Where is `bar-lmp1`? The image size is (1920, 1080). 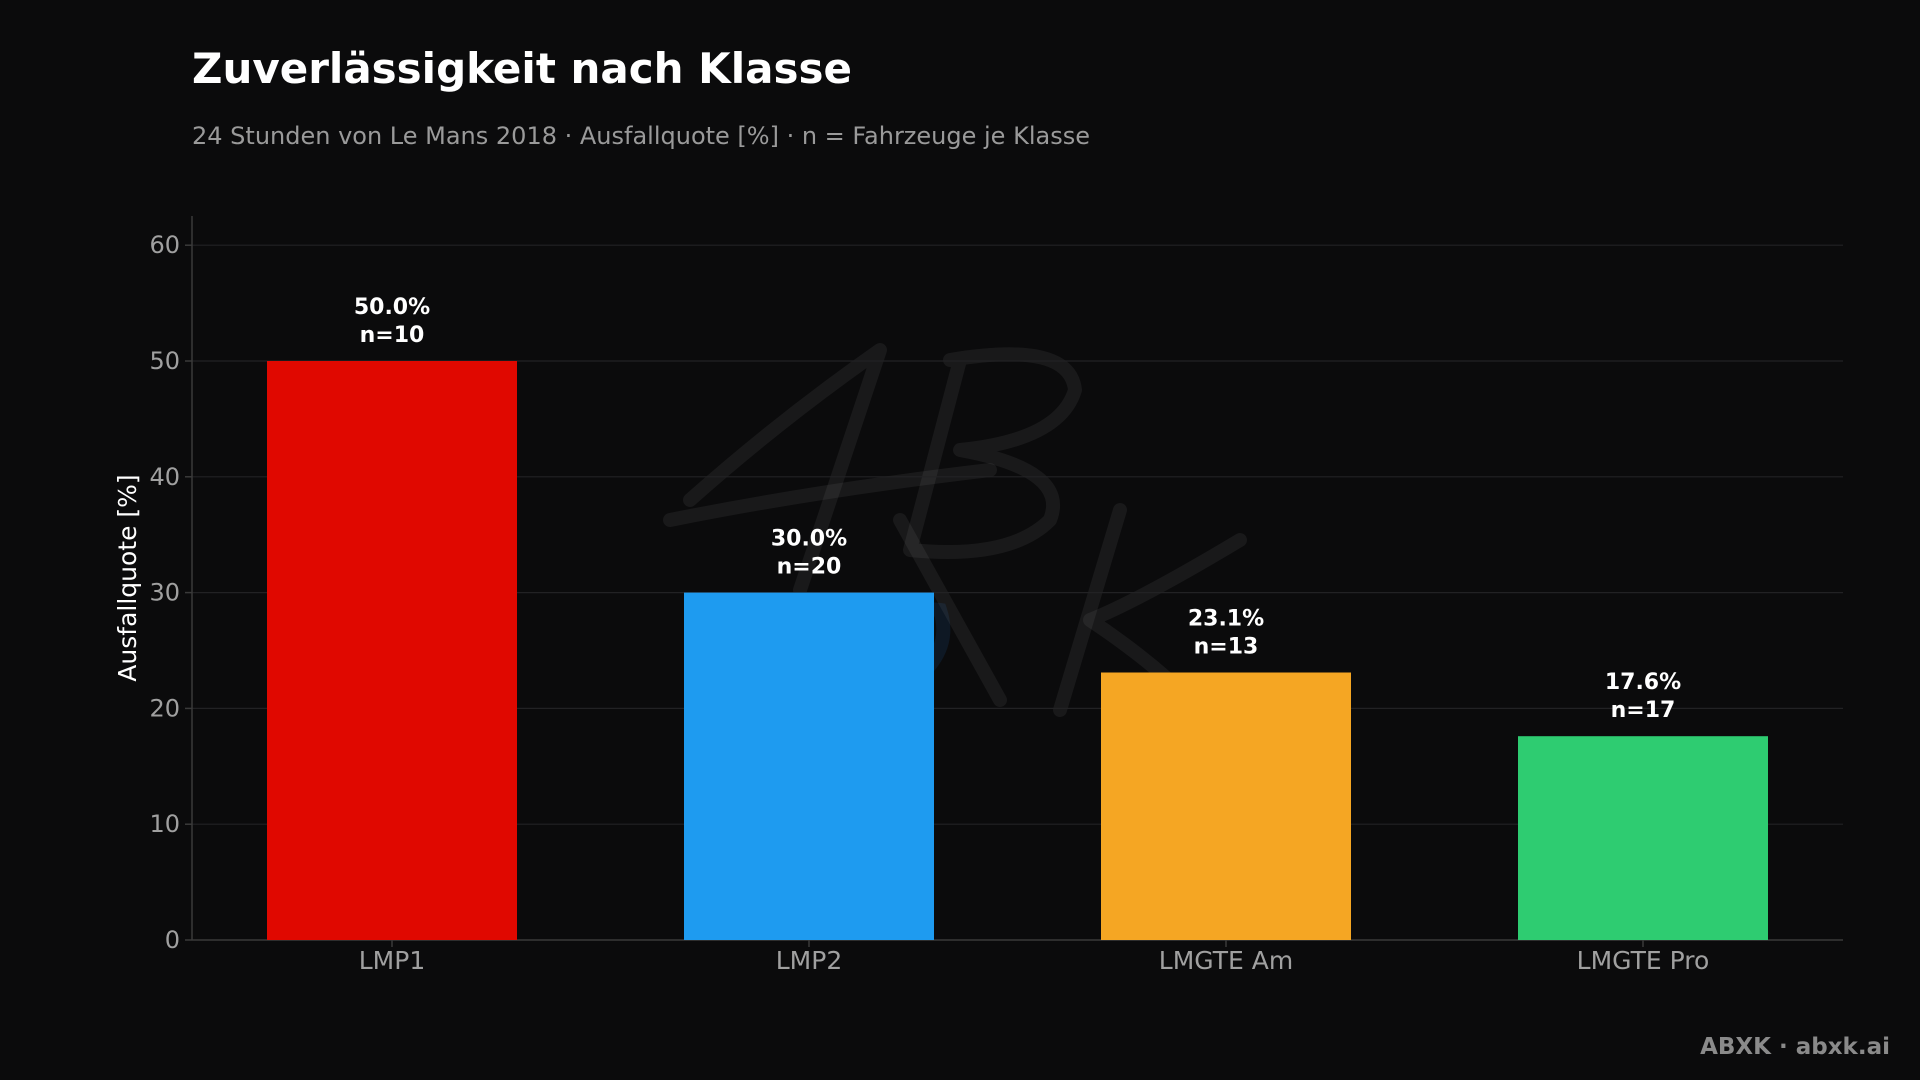
bar-lmp1 is located at coordinates (392, 650).